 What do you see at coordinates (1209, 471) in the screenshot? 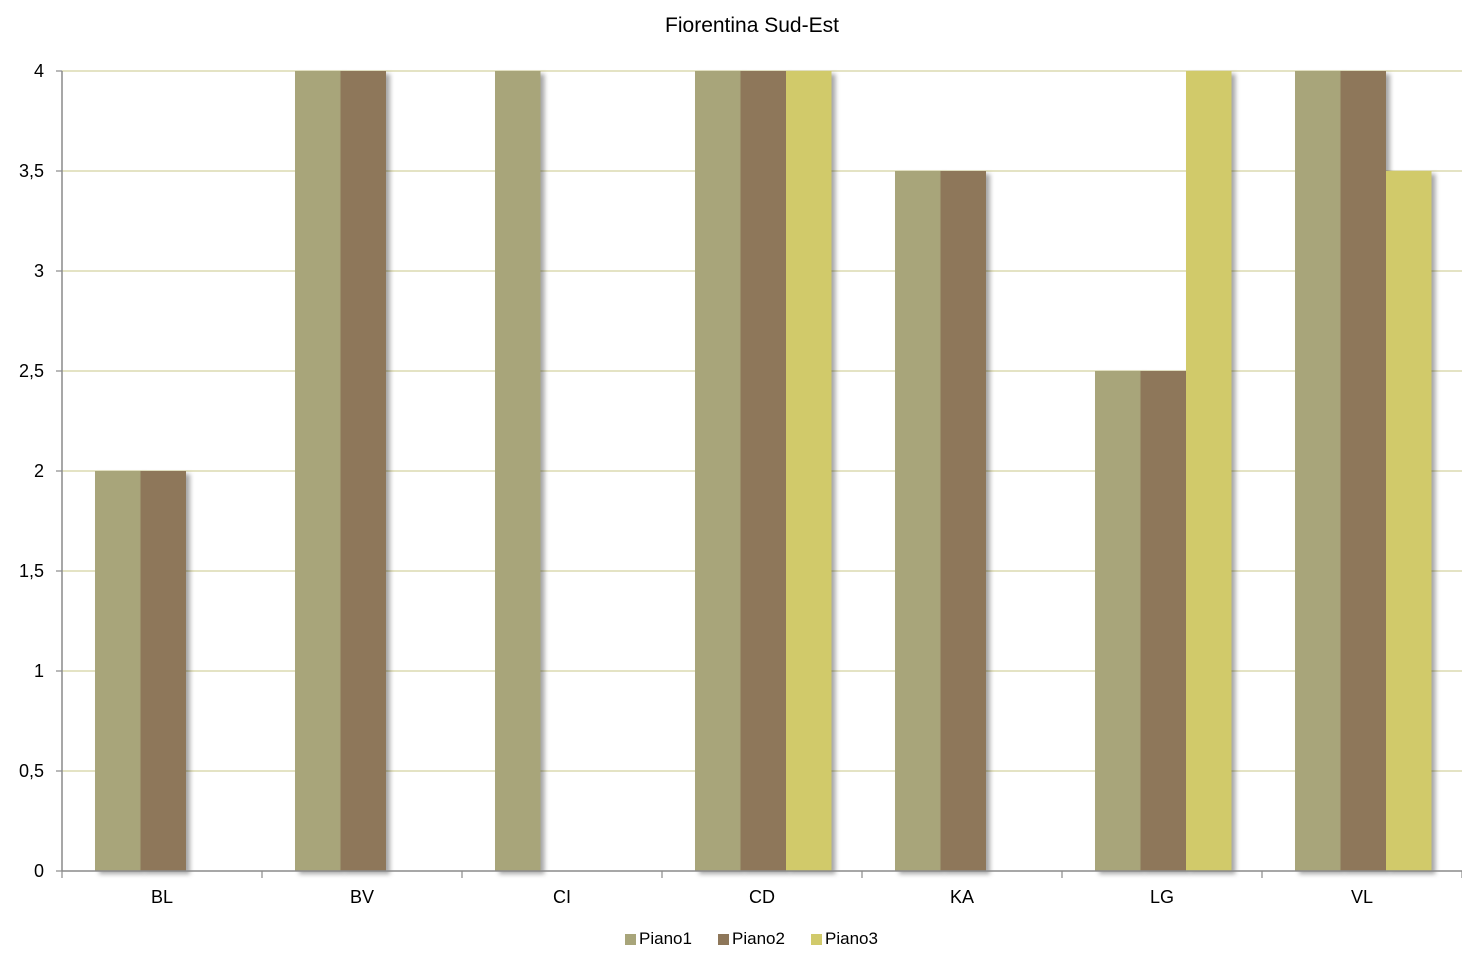
I see `bar-piano3-lg` at bounding box center [1209, 471].